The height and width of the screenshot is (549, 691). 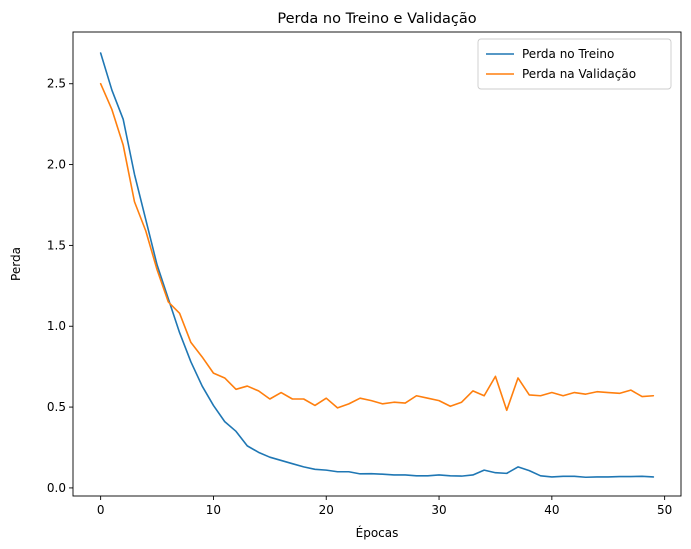 What do you see at coordinates (56, 488) in the screenshot?
I see `y-tick-label: 0.0` at bounding box center [56, 488].